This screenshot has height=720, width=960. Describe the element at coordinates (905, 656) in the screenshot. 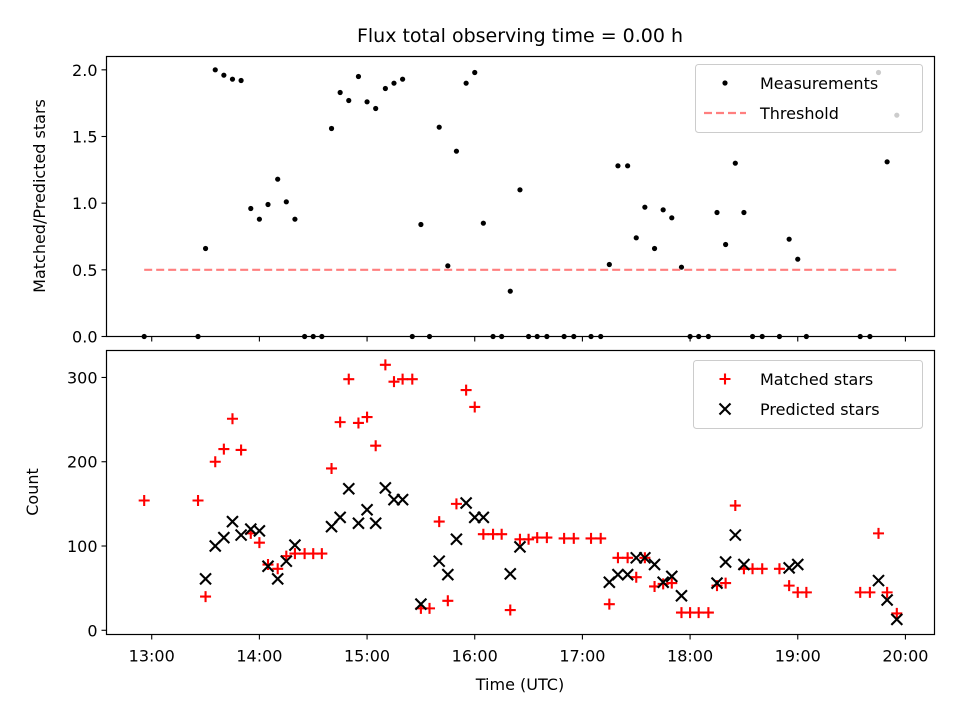

I see `x-tick-label: 20:00` at that location.